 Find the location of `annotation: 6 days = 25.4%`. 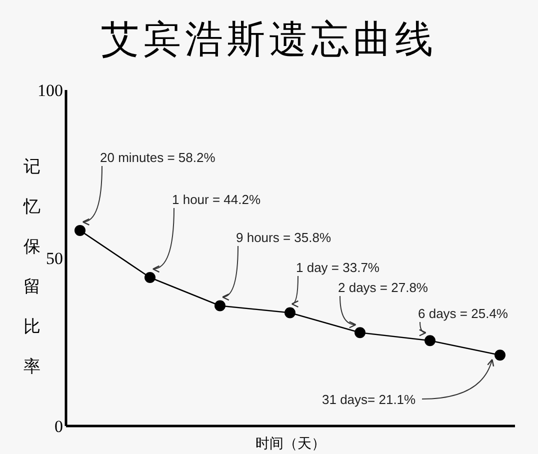

annotation: 6 days = 25.4% is located at coordinates (463, 313).